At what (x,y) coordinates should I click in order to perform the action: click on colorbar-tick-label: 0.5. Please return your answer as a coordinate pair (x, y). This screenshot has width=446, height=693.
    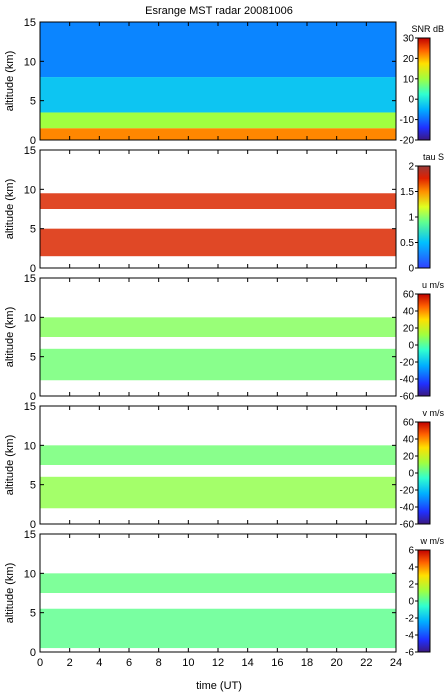
    Looking at the image, I should click on (407, 243).